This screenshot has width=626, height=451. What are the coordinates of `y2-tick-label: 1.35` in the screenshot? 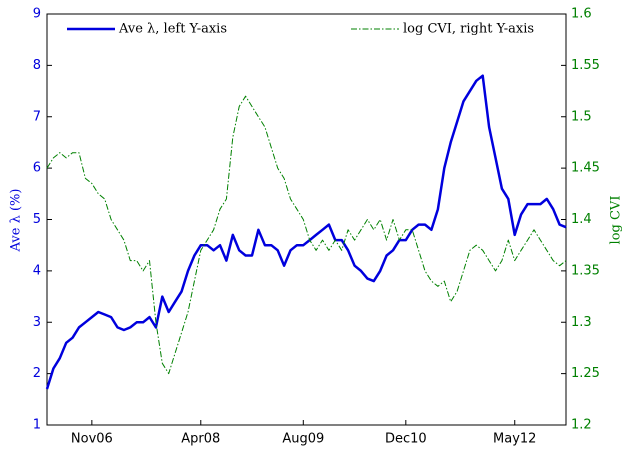 It's located at (585, 270).